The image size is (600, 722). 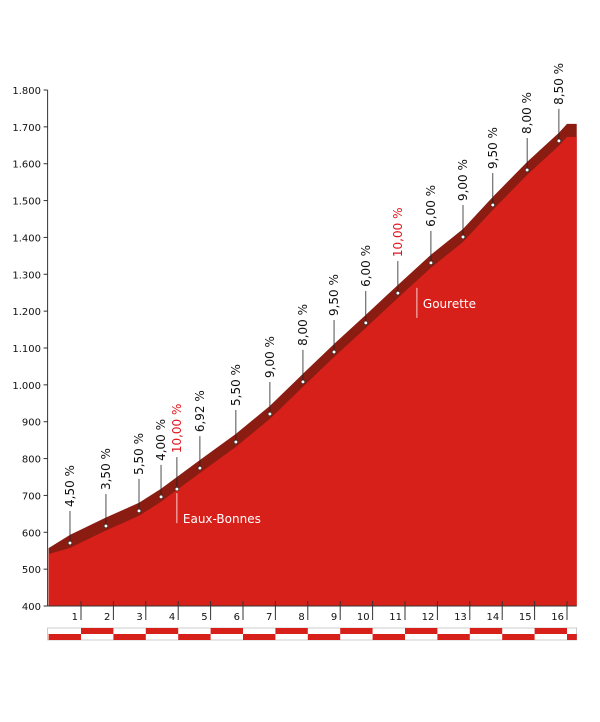 What do you see at coordinates (26, 275) in the screenshot?
I see `y-tick-label: 1.300` at bounding box center [26, 275].